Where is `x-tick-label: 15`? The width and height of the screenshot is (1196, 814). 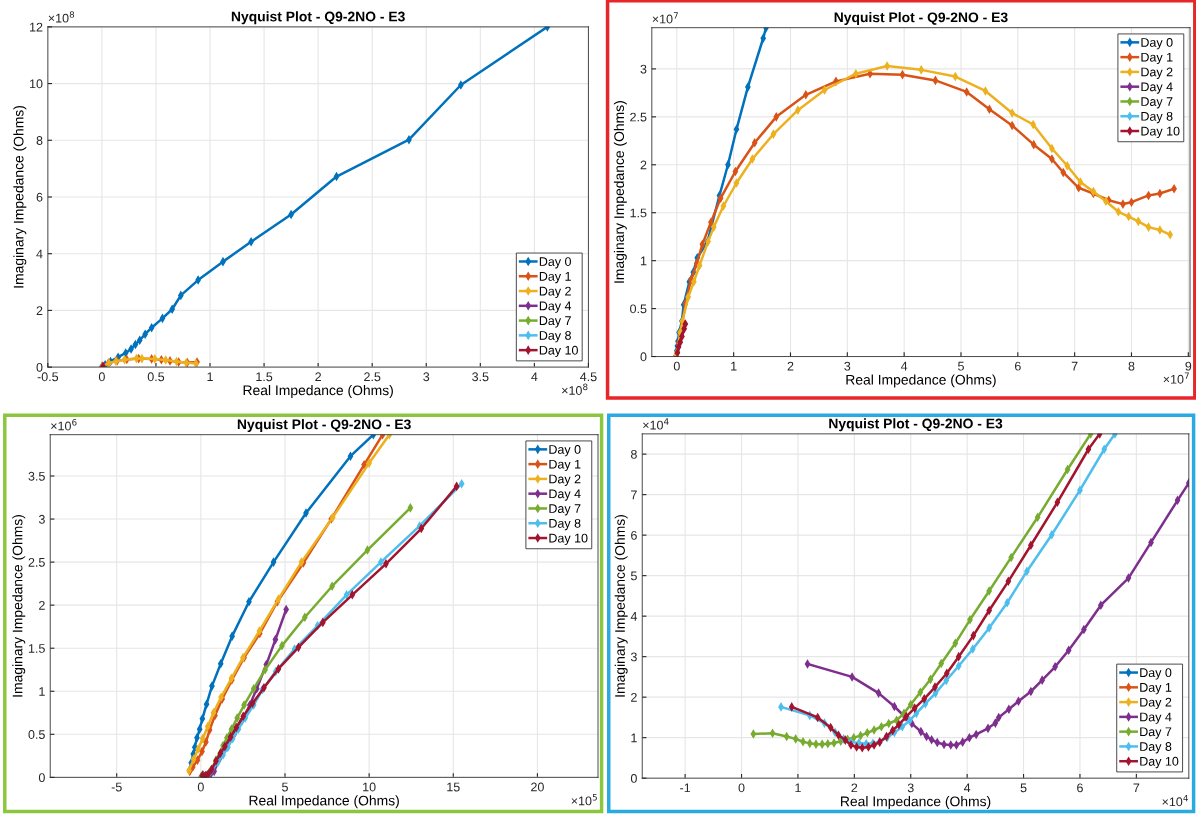
x-tick-label: 15 is located at coordinates (453, 787).